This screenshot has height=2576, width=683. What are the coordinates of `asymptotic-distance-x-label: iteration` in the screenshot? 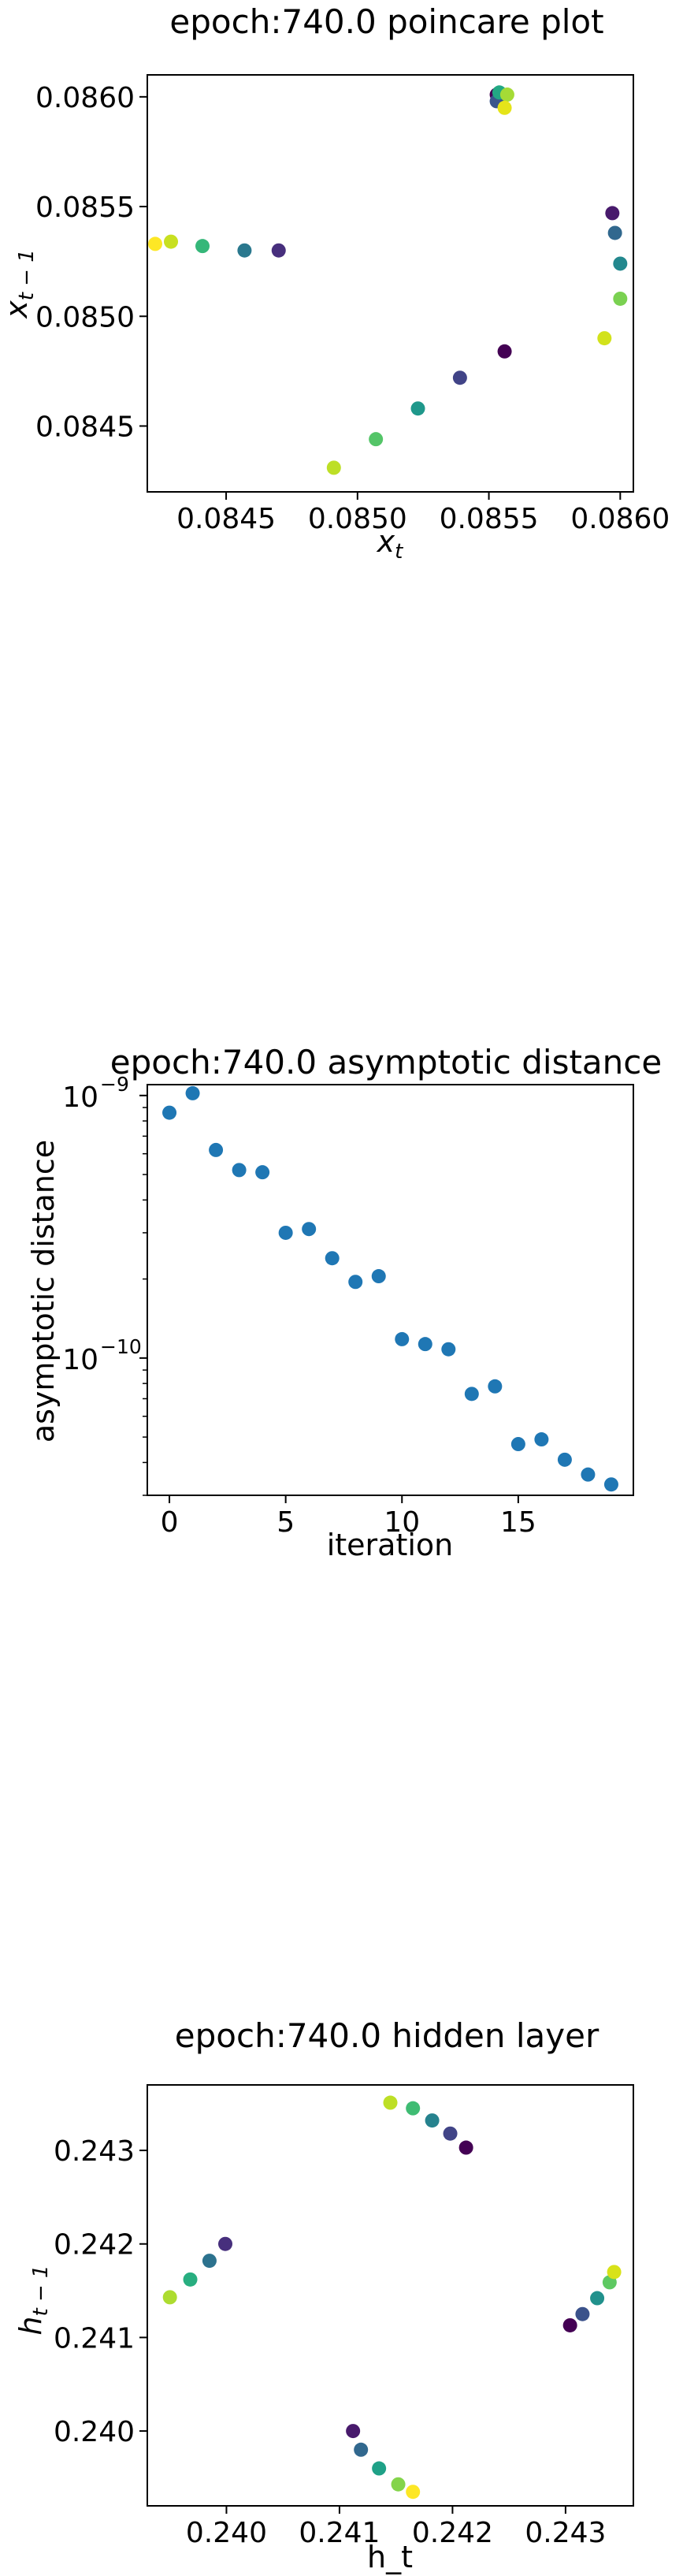 It's located at (390, 1545).